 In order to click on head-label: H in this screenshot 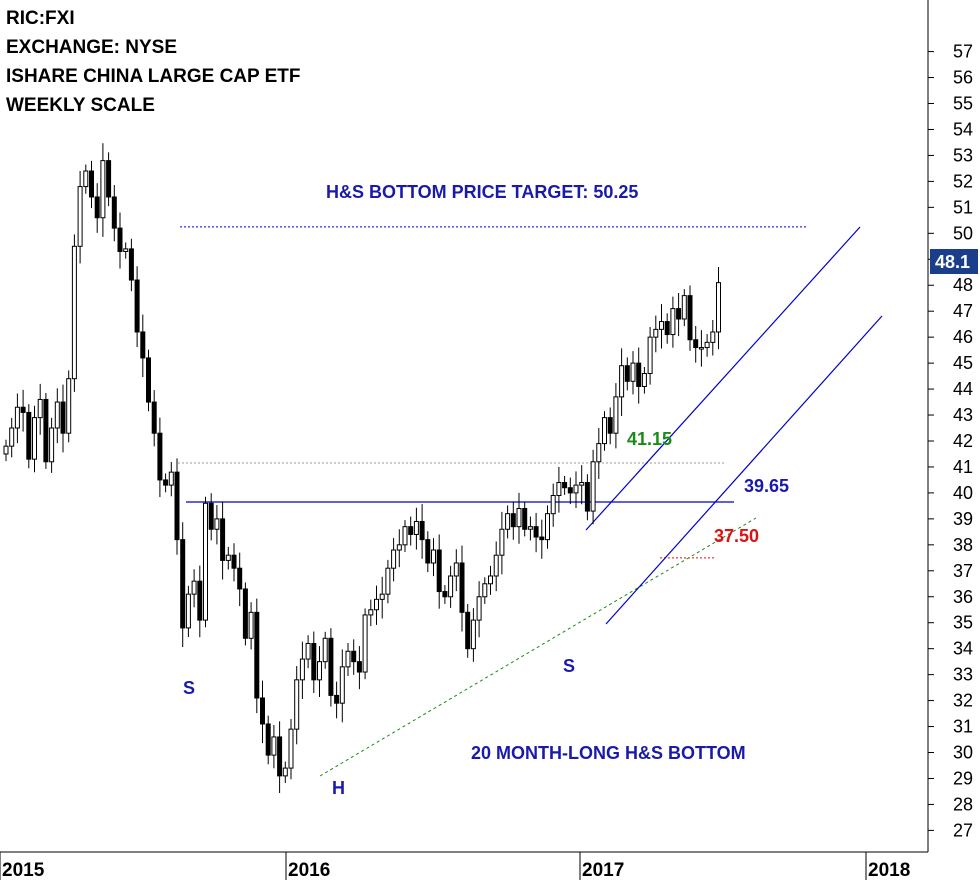, I will do `click(338, 788)`.